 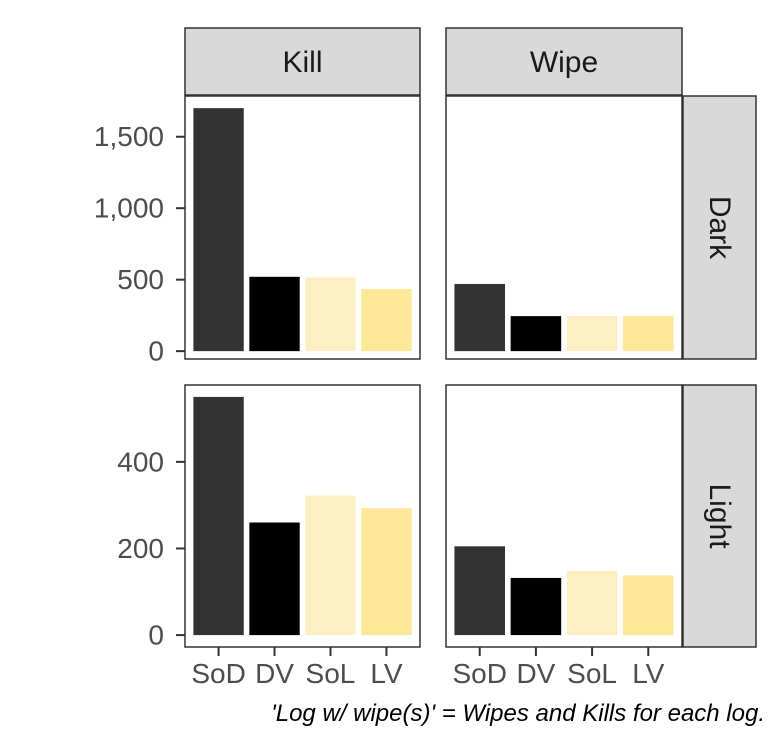 I want to click on bar-dark-wipe-sol, so click(x=592, y=334).